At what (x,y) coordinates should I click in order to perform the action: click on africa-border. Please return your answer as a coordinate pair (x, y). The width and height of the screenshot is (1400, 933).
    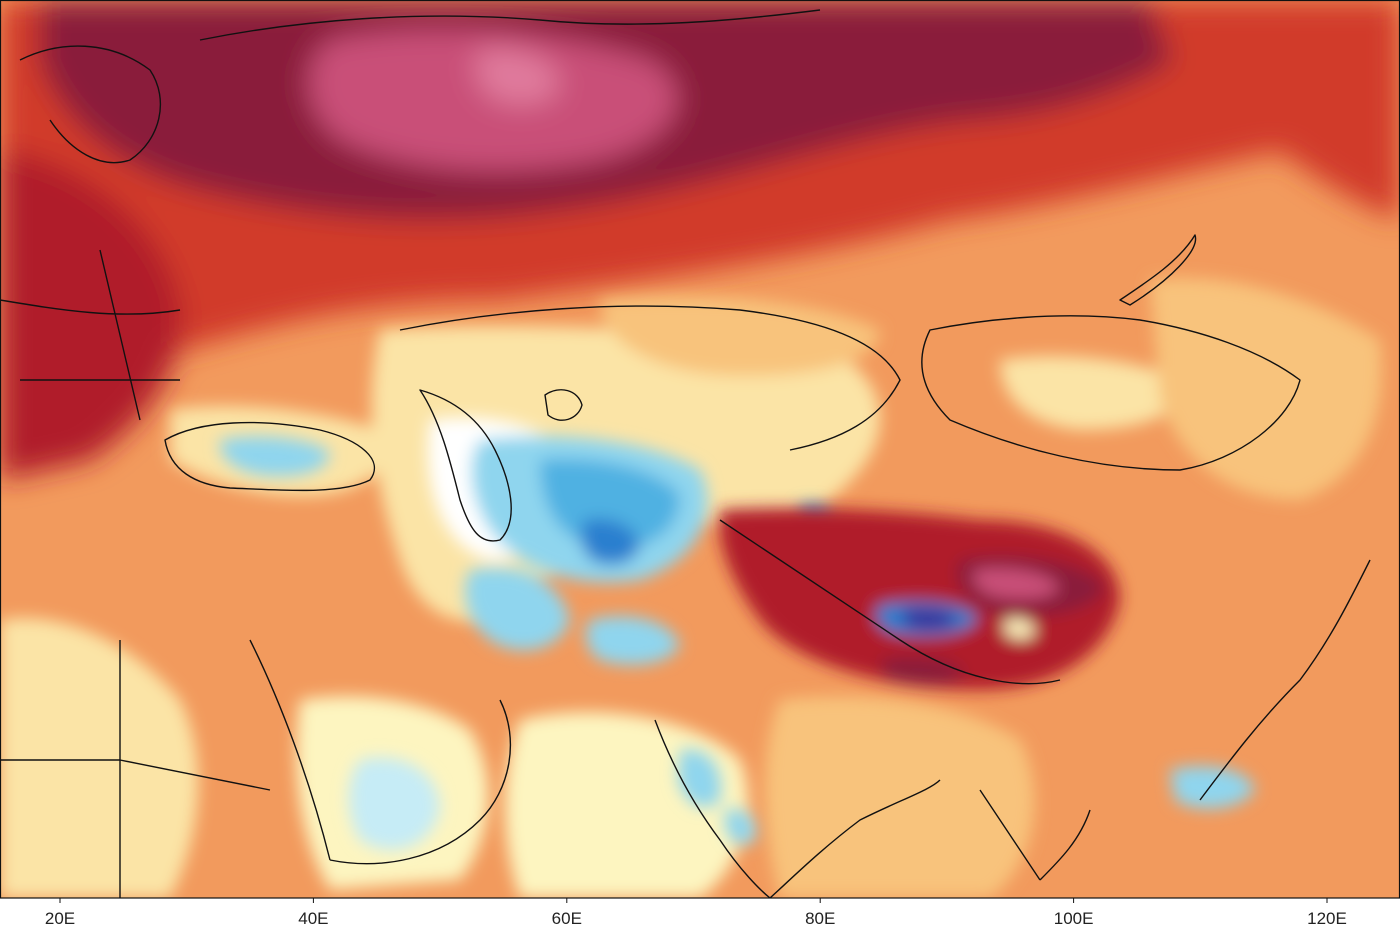
    Looking at the image, I should click on (135, 769).